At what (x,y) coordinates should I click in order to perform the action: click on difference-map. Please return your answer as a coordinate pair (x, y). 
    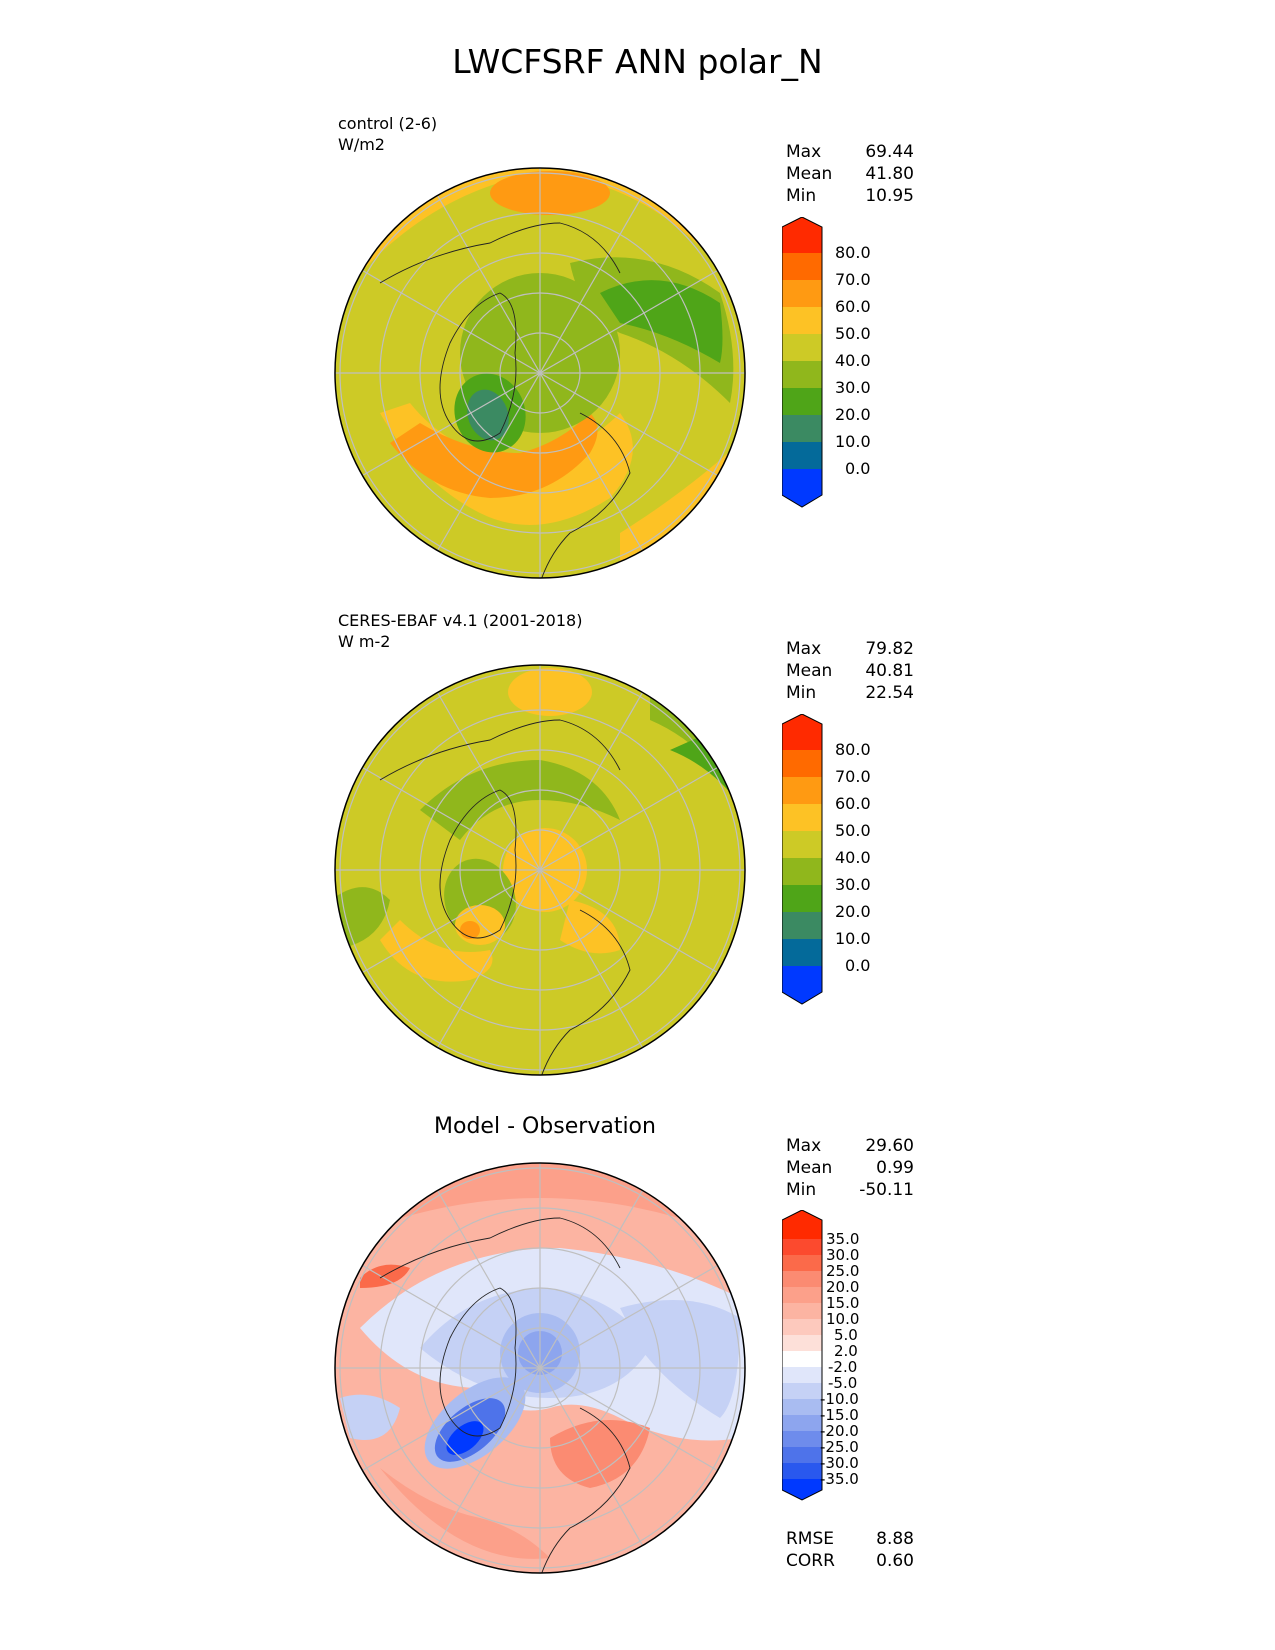
    Looking at the image, I should click on (540, 1368).